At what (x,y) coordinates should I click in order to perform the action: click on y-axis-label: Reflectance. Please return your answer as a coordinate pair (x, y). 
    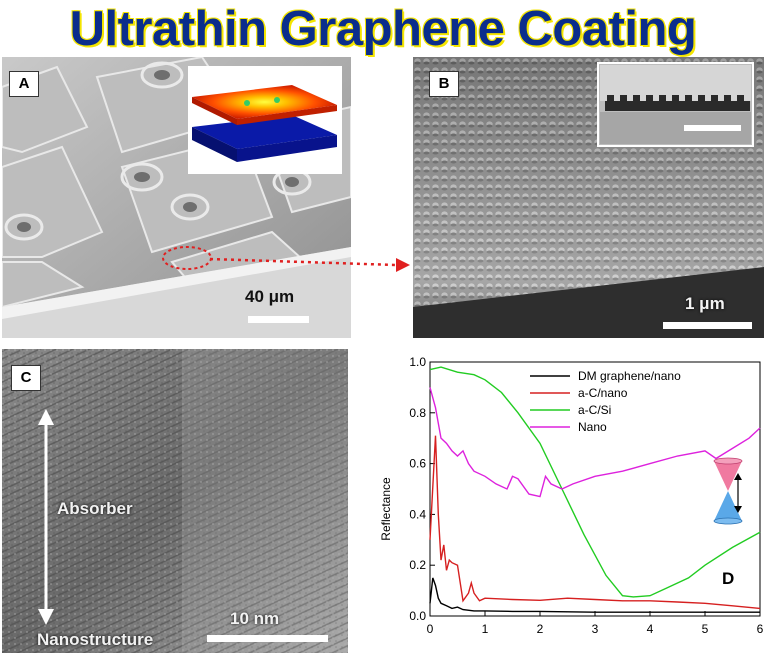
    Looking at the image, I should click on (386, 509).